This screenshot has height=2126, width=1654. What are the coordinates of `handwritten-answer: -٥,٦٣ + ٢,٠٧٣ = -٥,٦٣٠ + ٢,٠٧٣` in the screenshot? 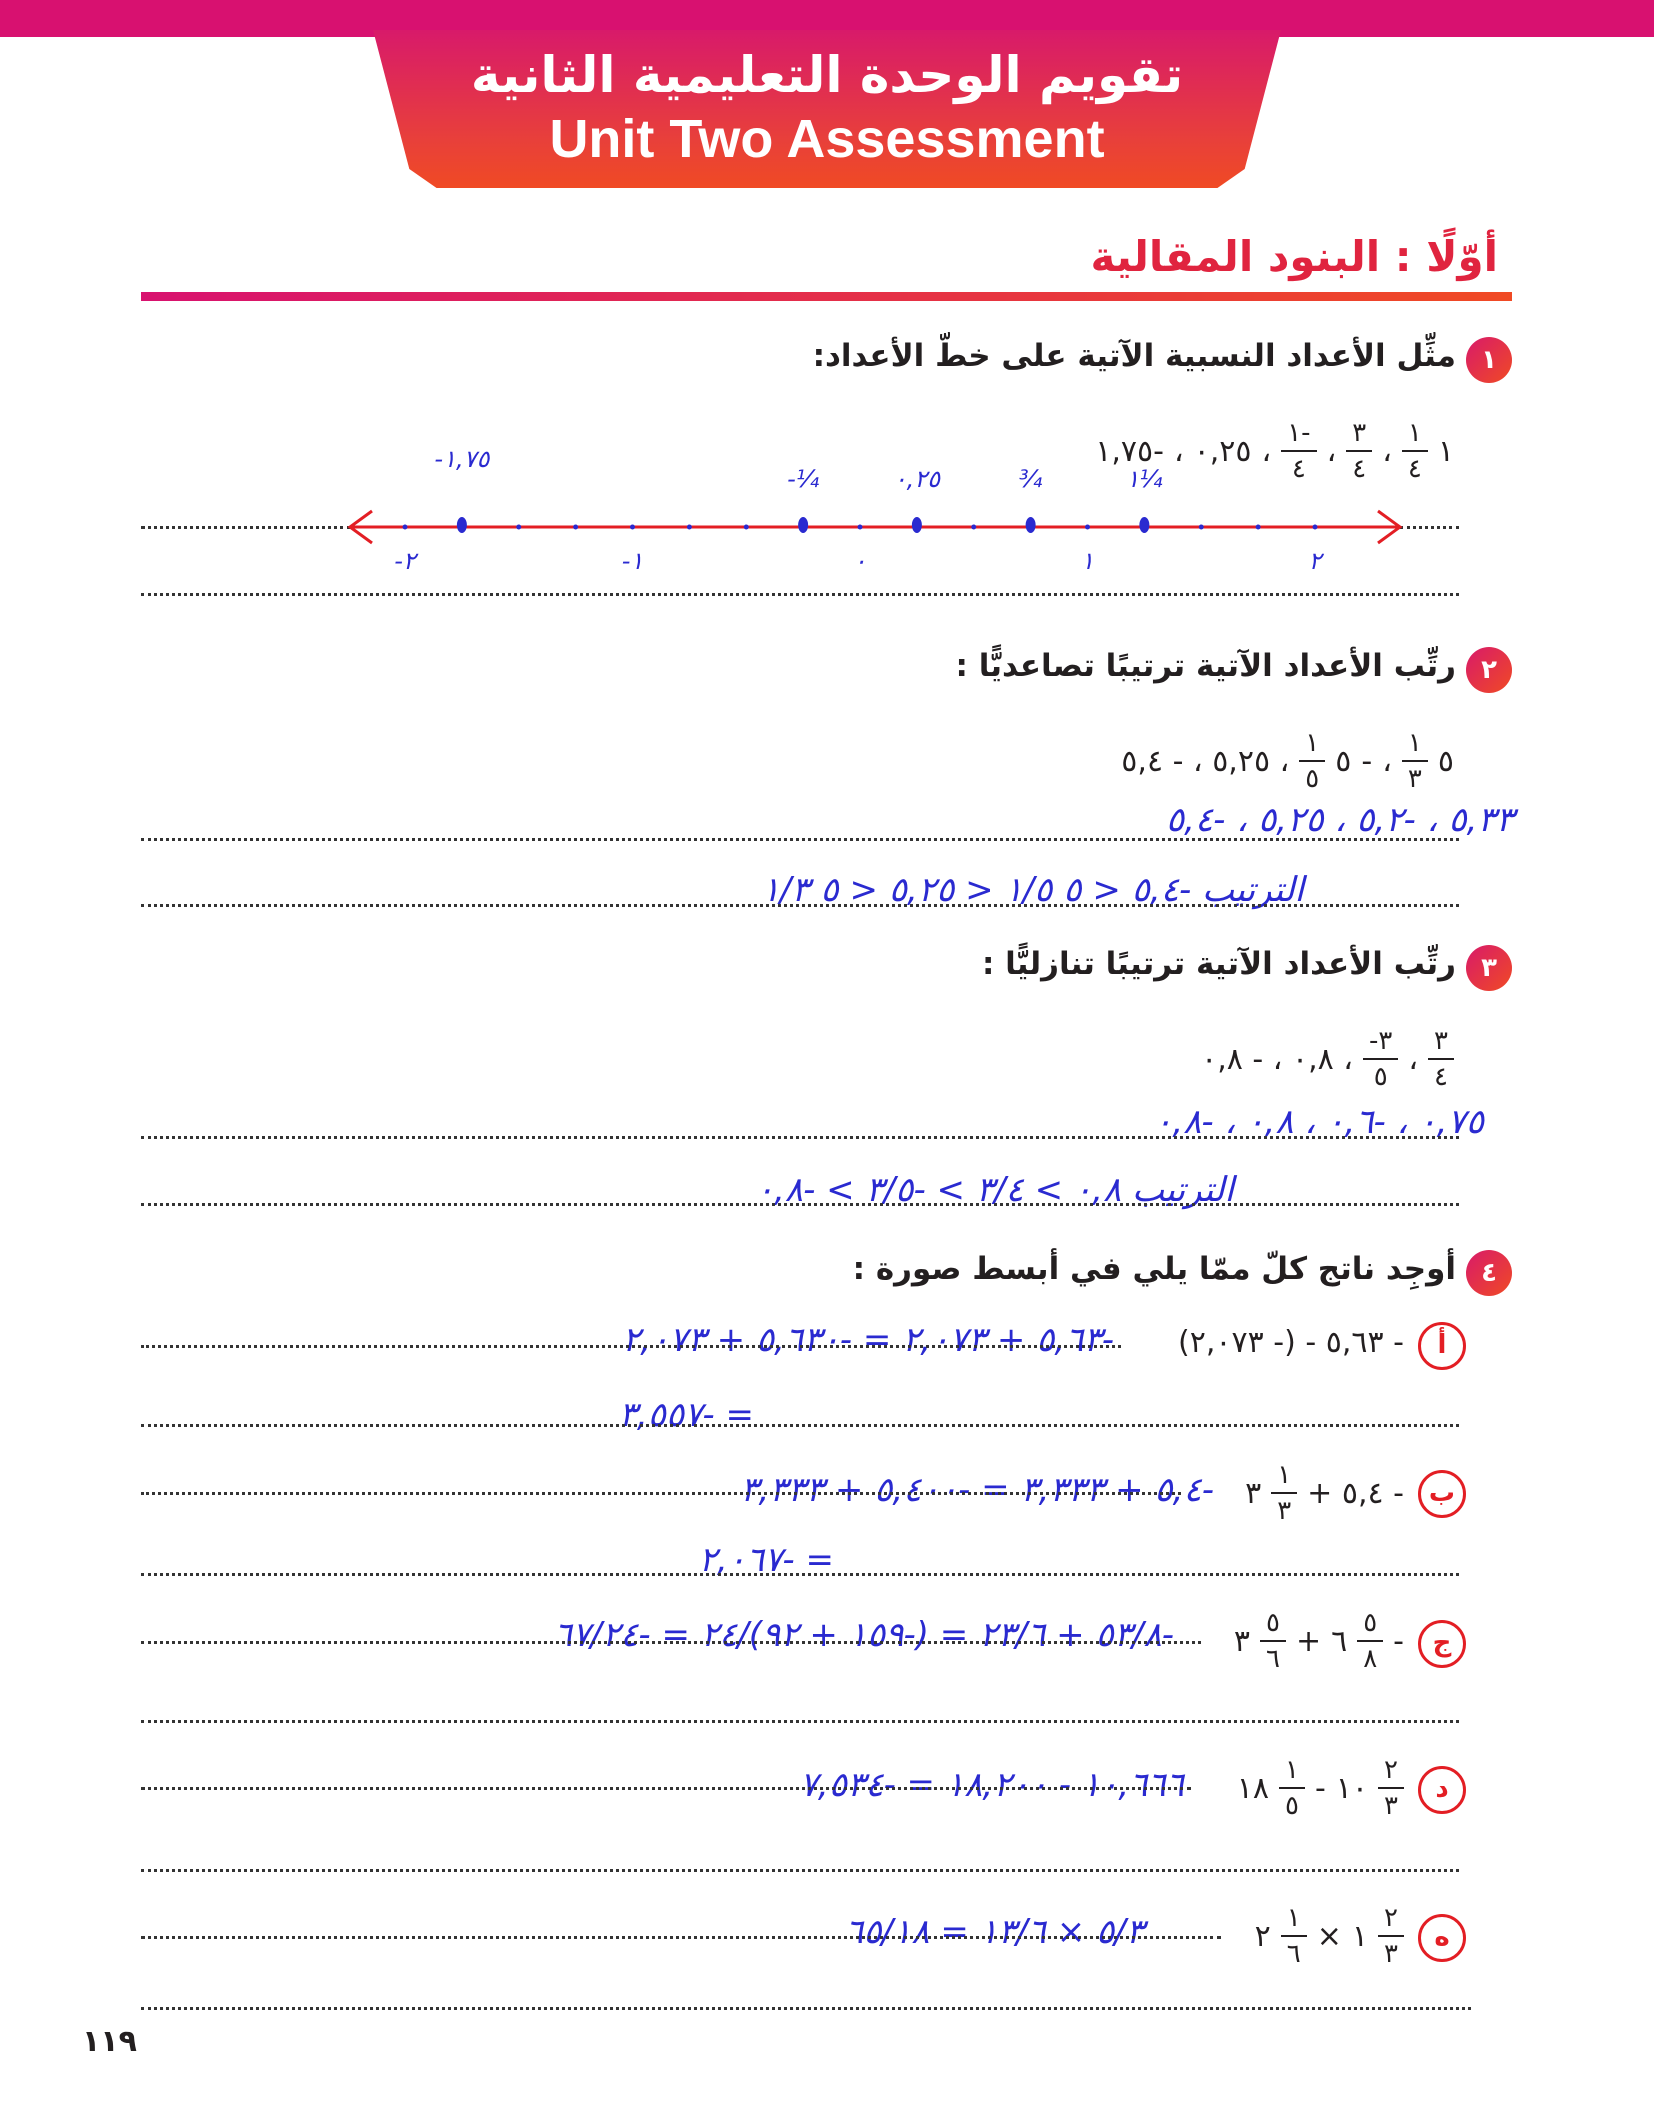 It's located at (867, 1340).